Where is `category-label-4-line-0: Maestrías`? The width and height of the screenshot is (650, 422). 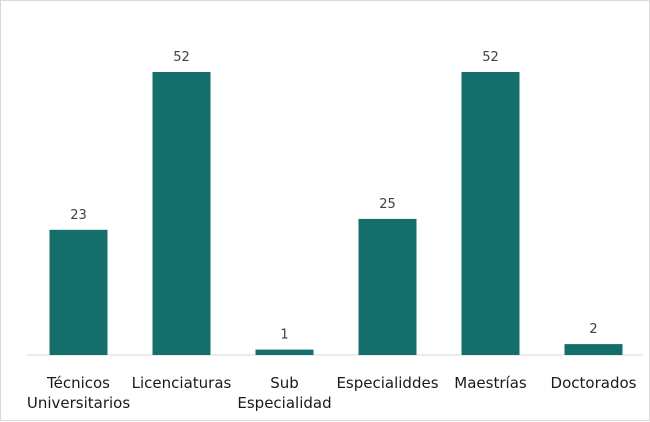 category-label-4-line-0: Maestrías is located at coordinates (490, 383).